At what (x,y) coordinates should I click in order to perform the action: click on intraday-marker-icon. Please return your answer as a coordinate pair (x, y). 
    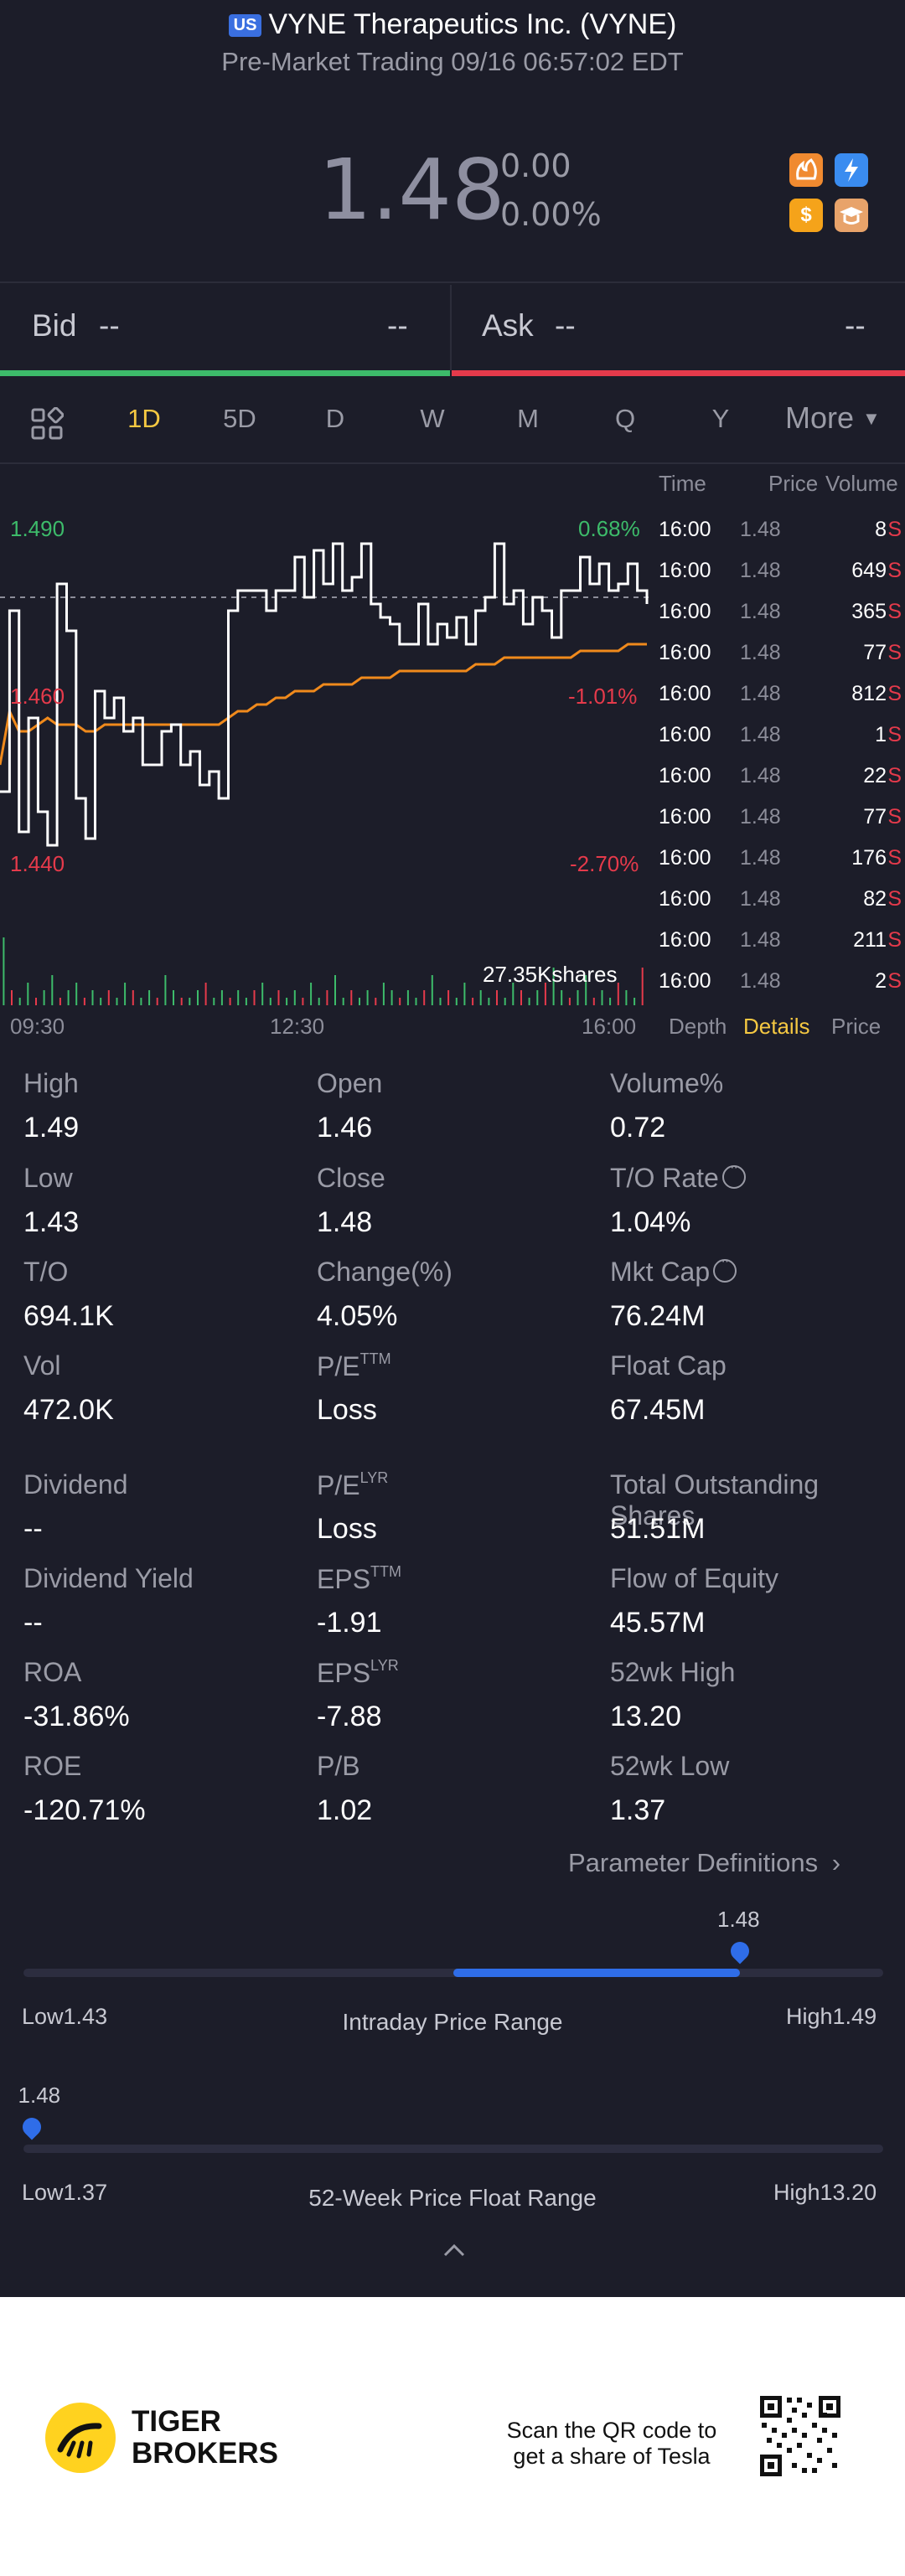
    Looking at the image, I should click on (740, 1951).